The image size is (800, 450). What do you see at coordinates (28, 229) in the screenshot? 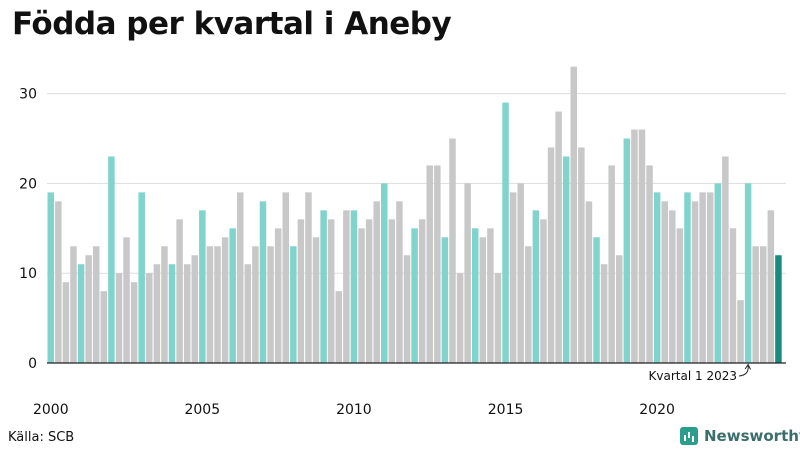
I see `y-axis-ticks: 0 10 20 30` at bounding box center [28, 229].